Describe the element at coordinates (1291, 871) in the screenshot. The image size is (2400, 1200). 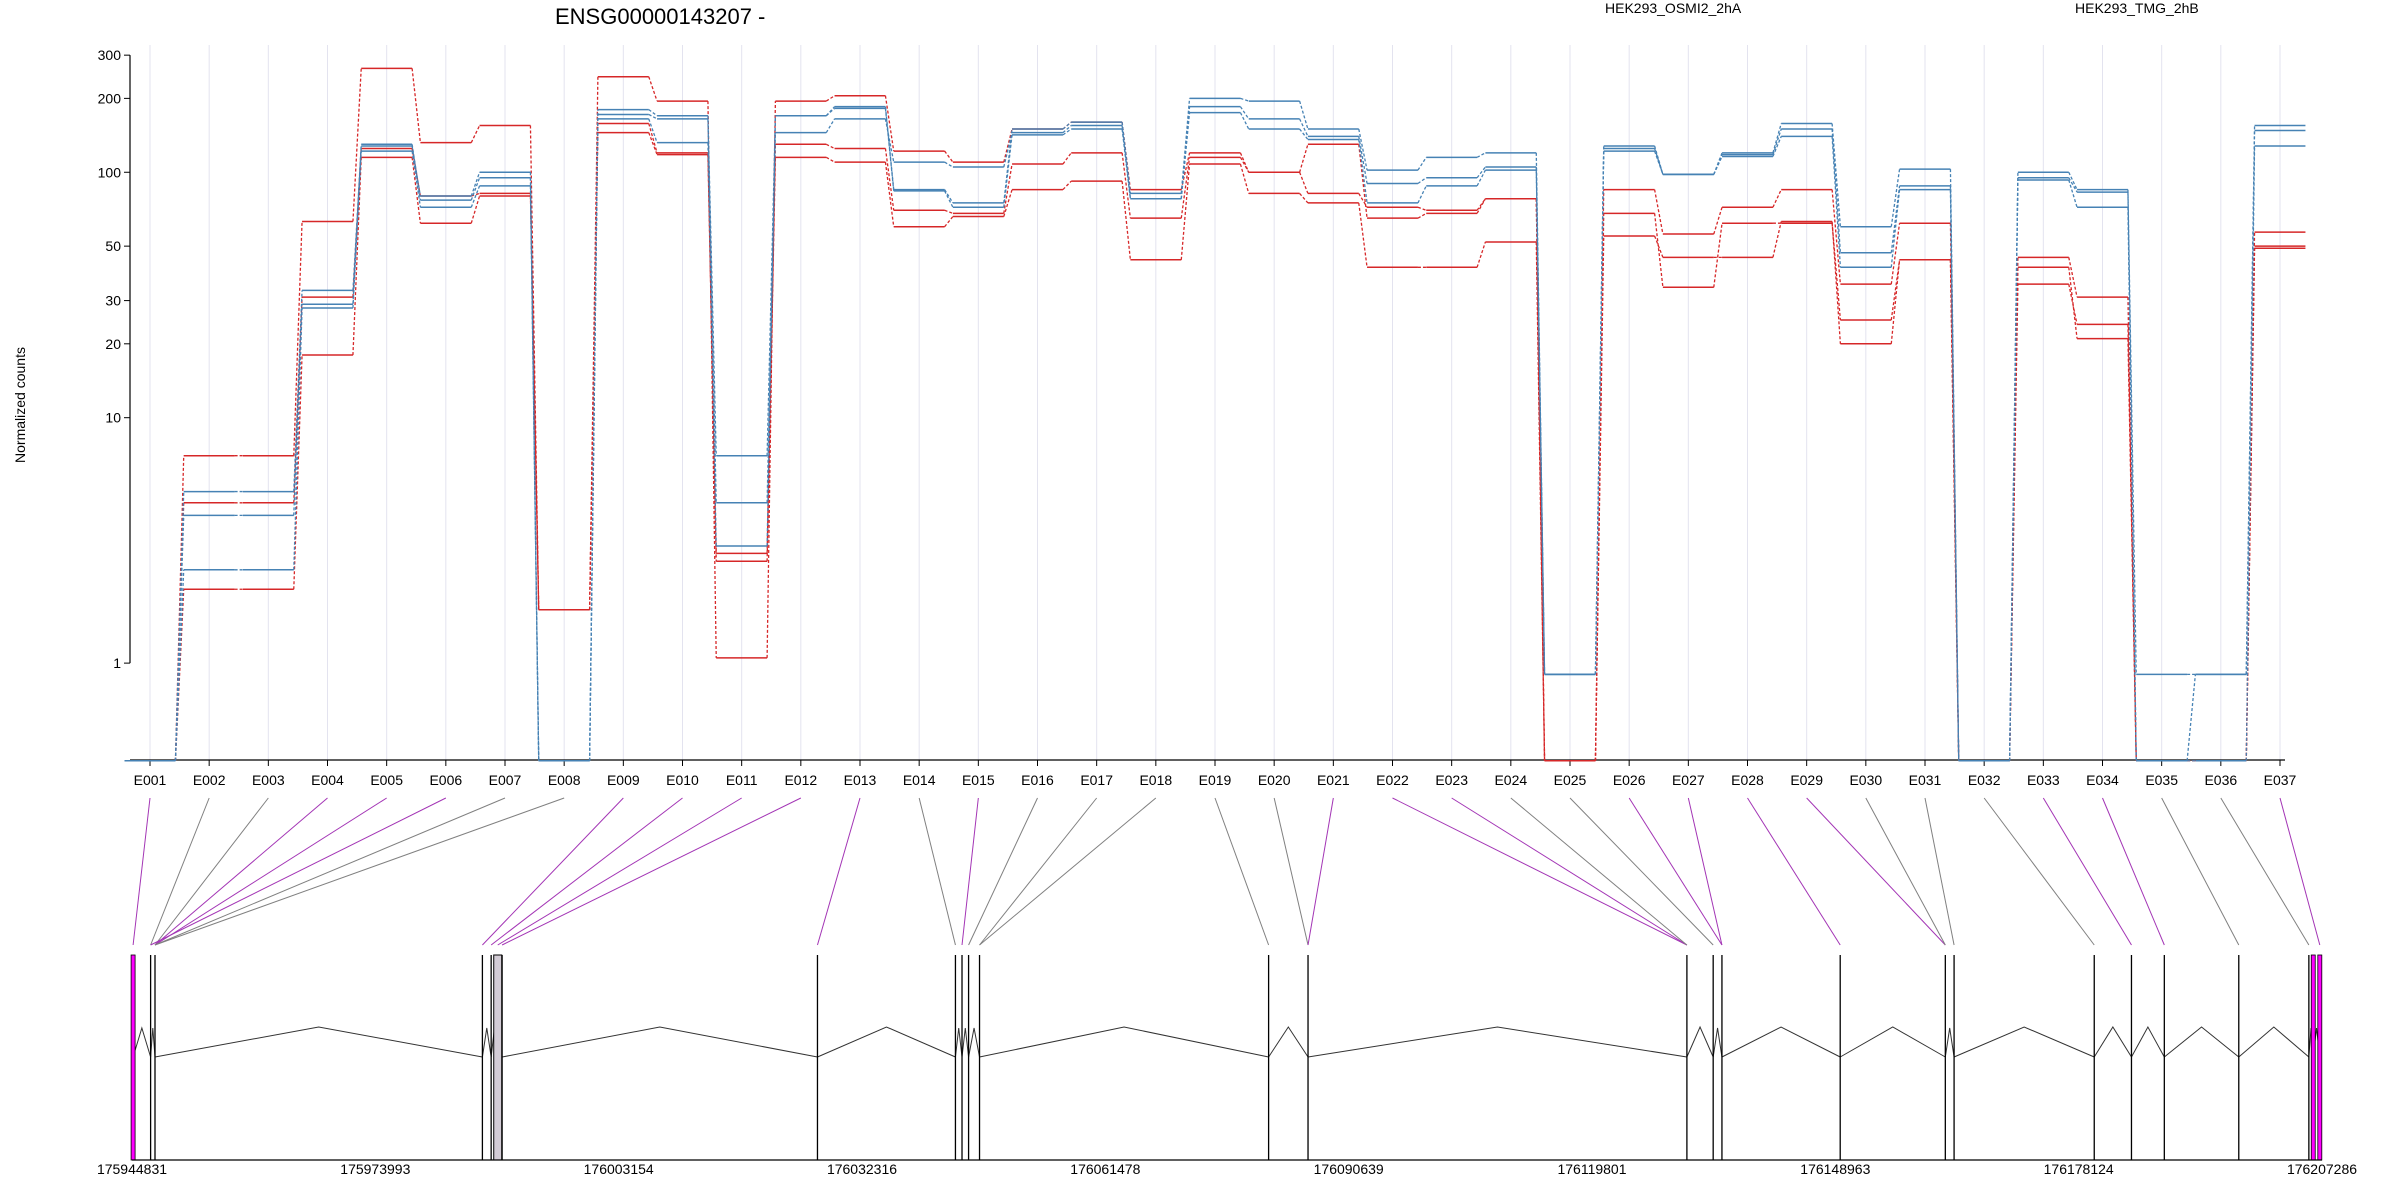
I see `connector-E020` at that location.